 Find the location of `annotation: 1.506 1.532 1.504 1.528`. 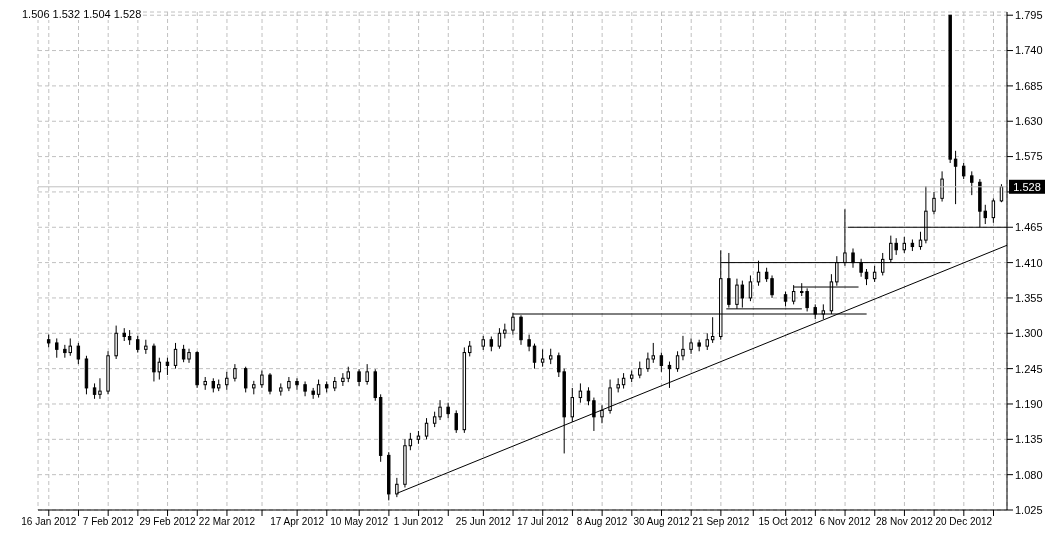

annotation: 1.506 1.532 1.504 1.528 is located at coordinates (82, 14).